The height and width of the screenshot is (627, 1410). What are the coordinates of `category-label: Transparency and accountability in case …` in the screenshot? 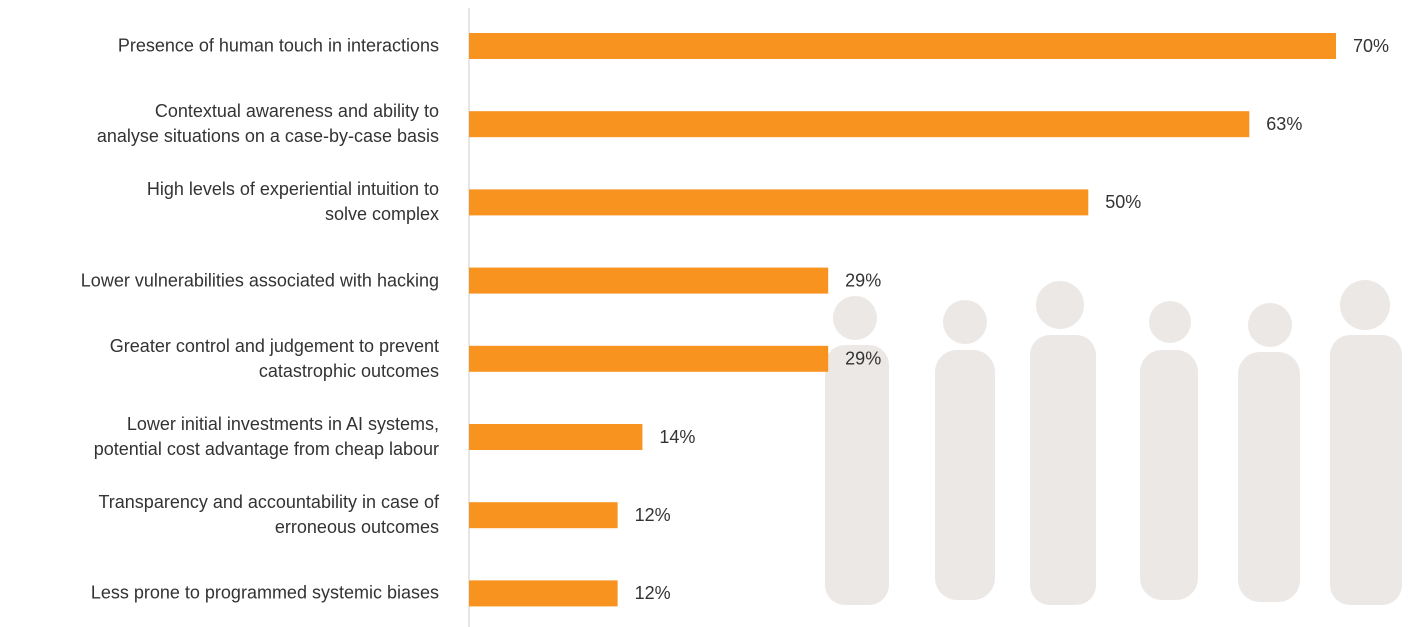 It's located at (268, 515).